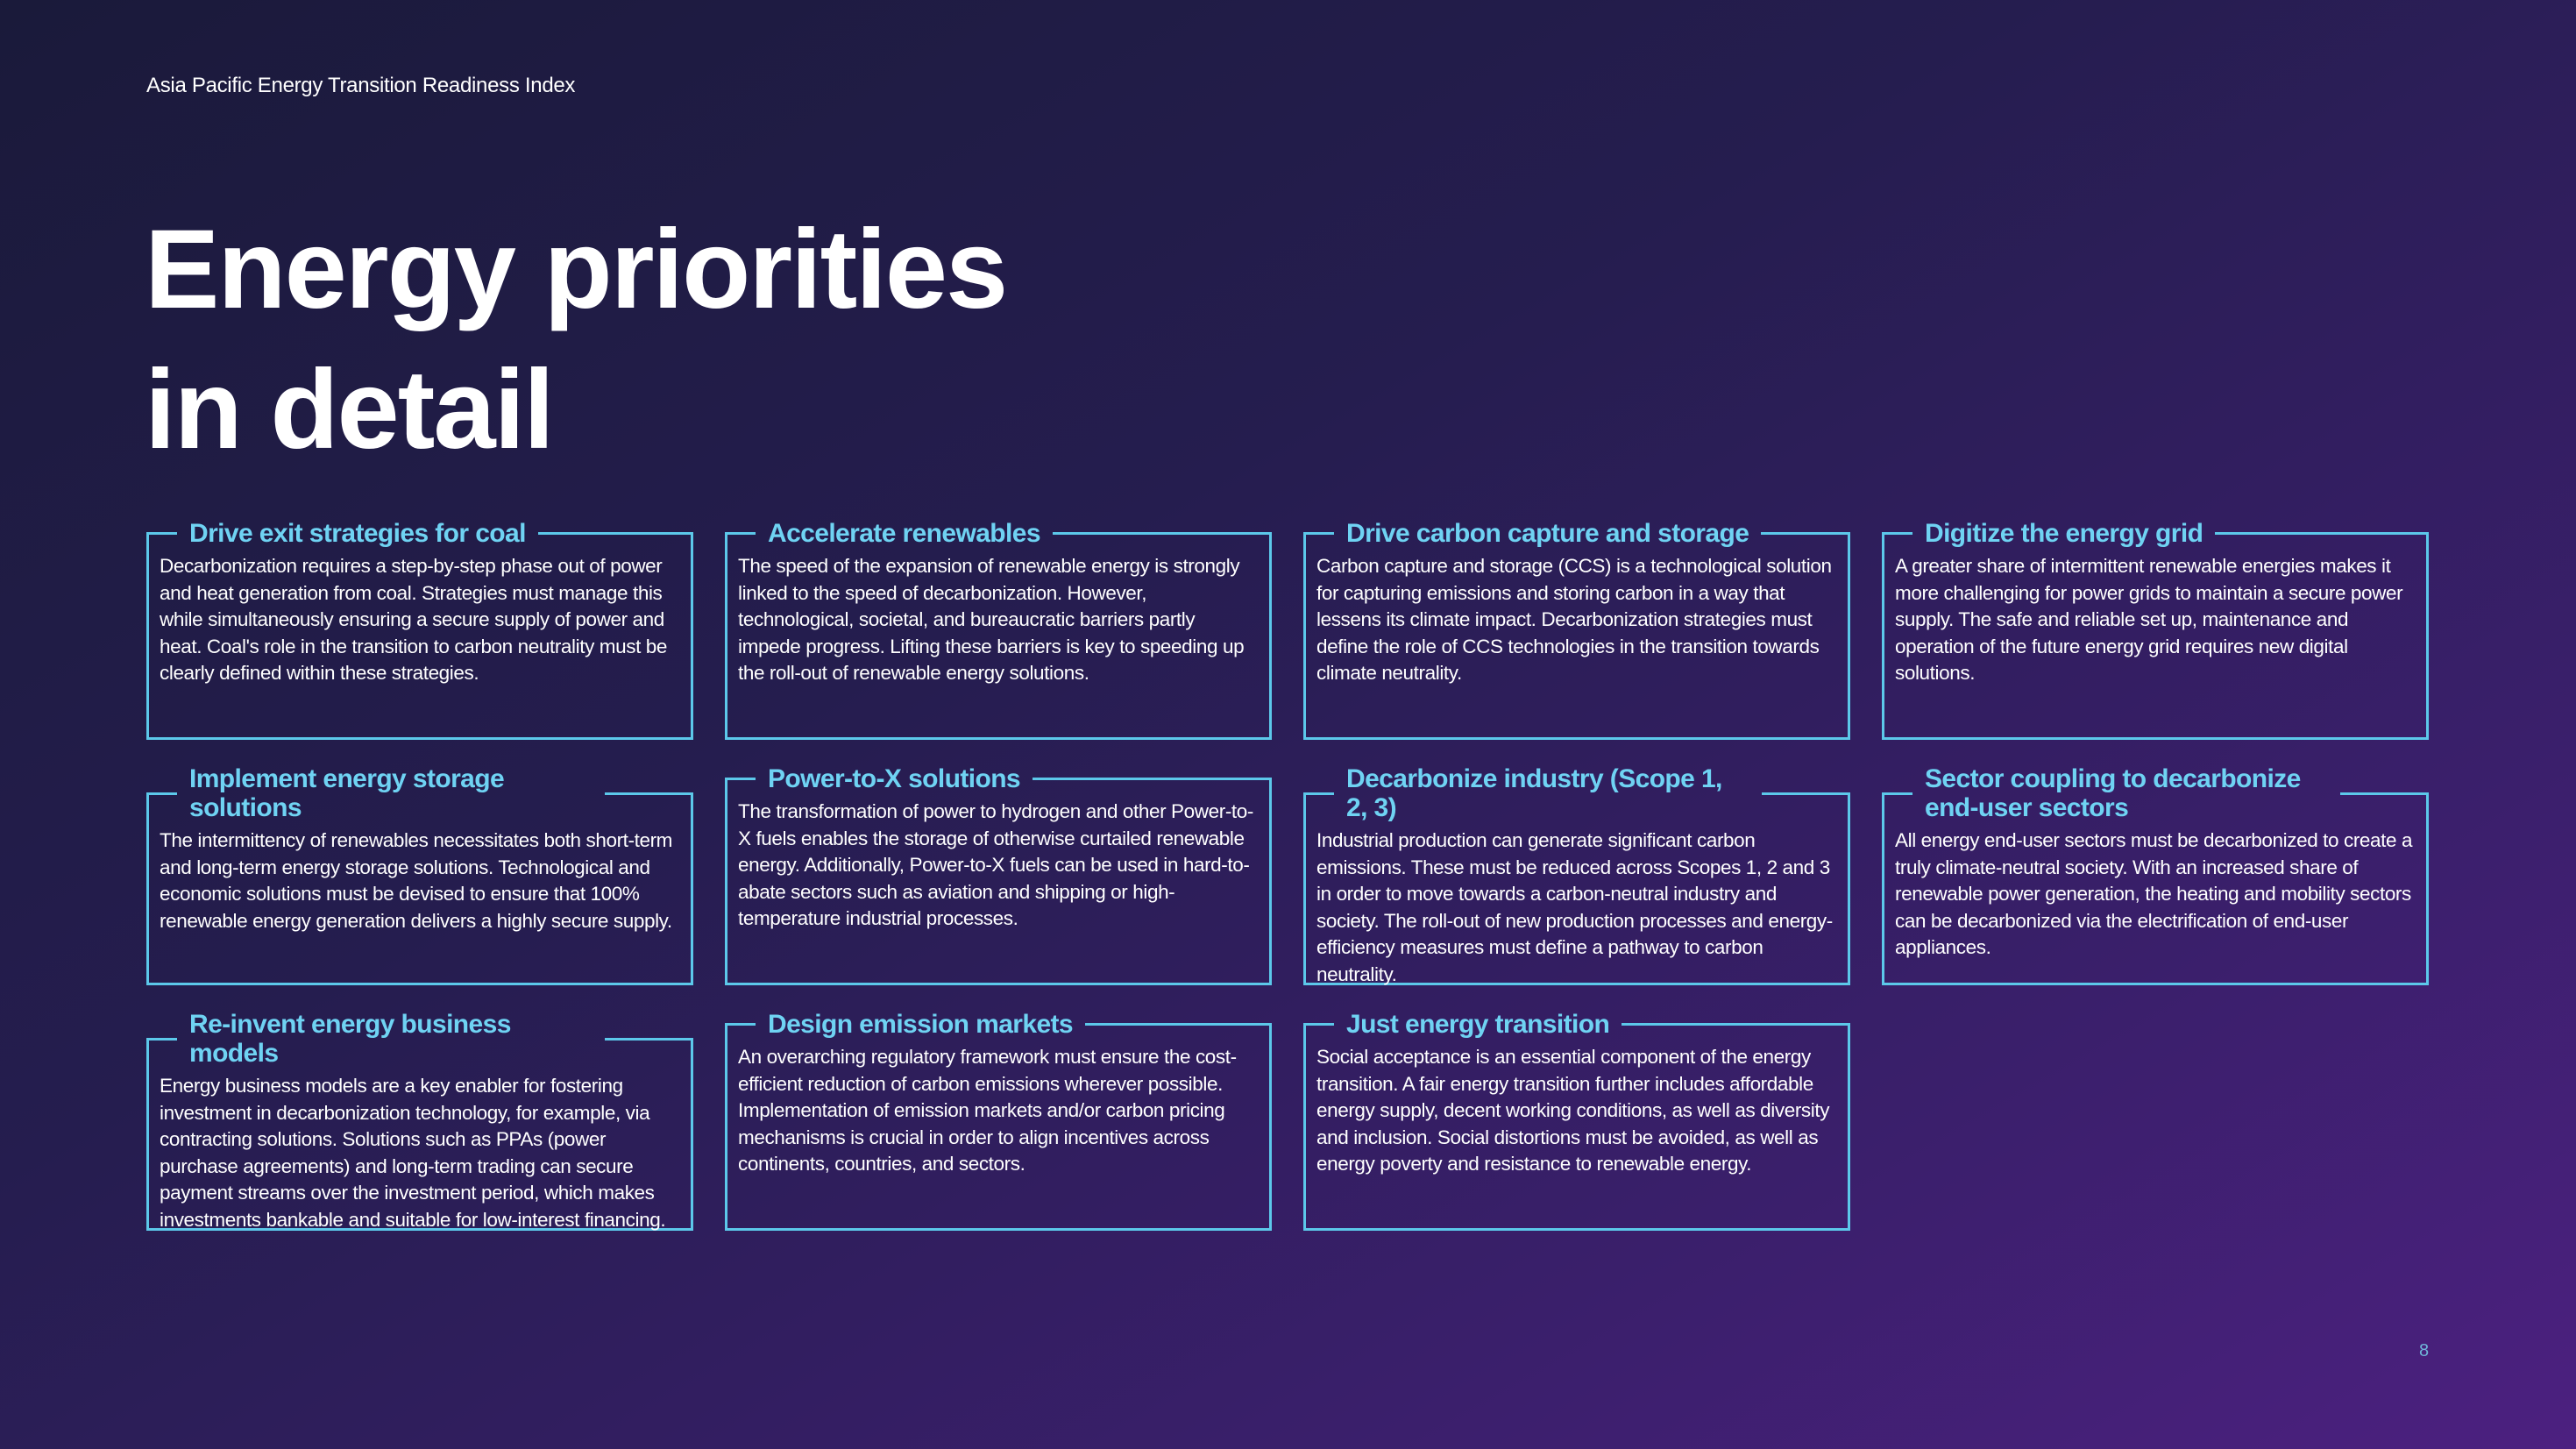 This screenshot has height=1449, width=2576. What do you see at coordinates (357, 533) in the screenshot?
I see `priority-card-title: Drive exit strategies for coal` at bounding box center [357, 533].